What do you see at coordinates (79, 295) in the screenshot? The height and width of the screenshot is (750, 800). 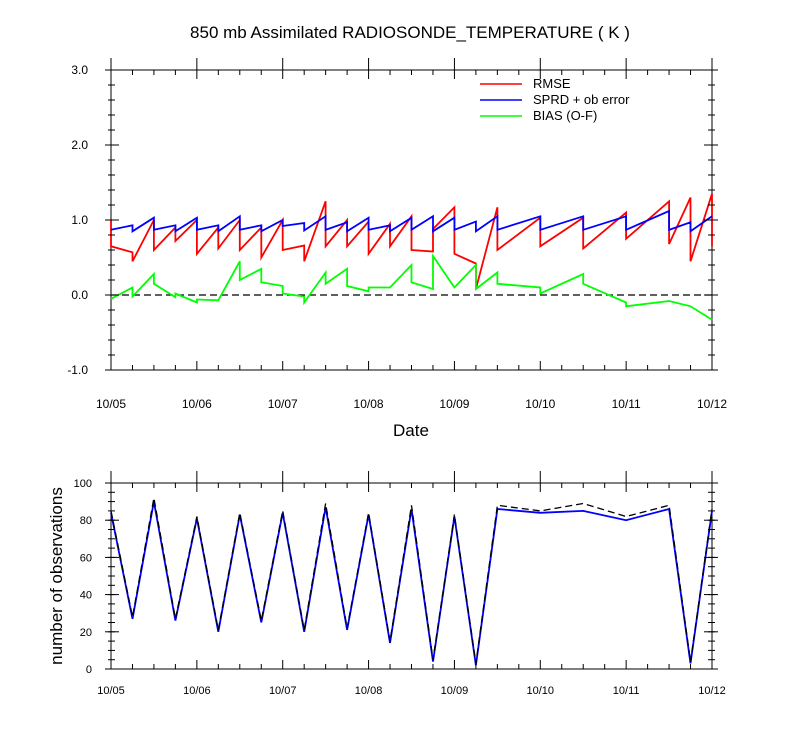 I see `y-tick-label: 0.0` at bounding box center [79, 295].